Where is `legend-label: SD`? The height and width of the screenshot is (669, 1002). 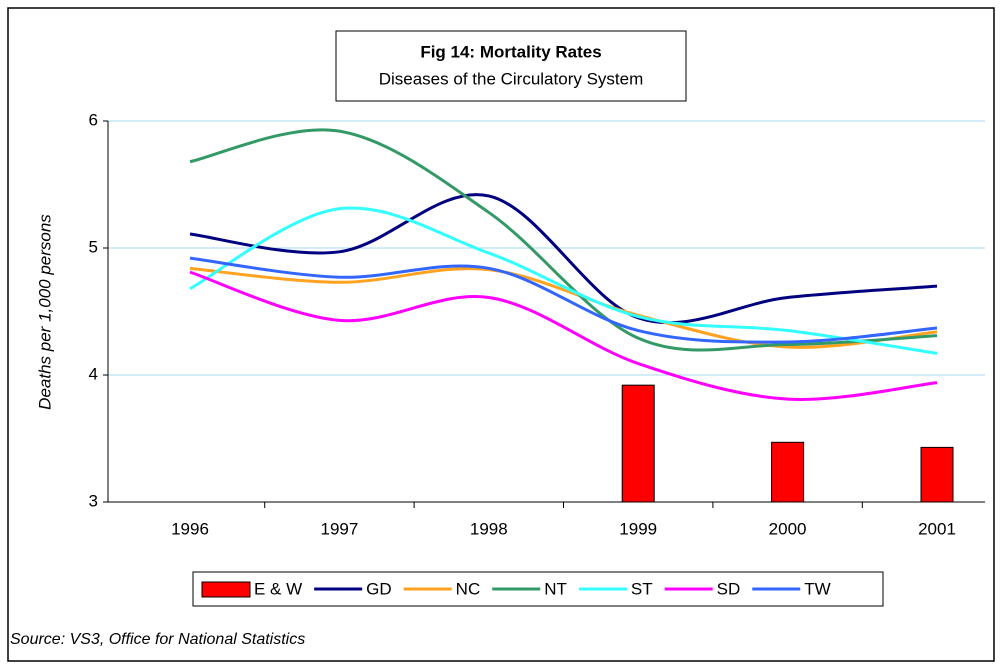 legend-label: SD is located at coordinates (729, 588).